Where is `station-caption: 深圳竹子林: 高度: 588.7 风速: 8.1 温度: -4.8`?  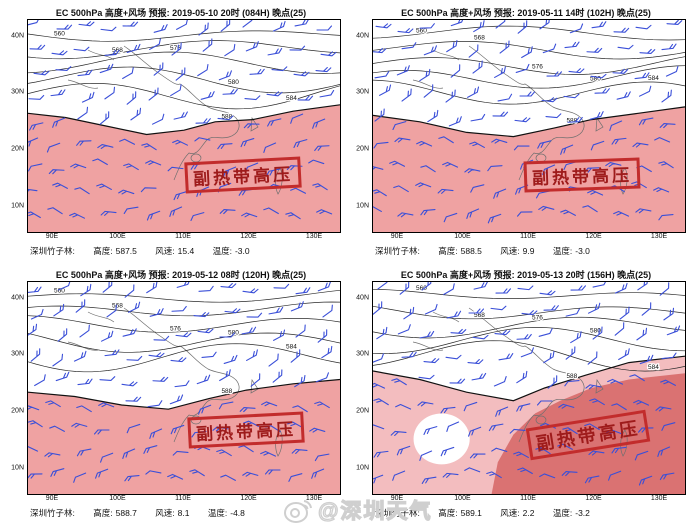
station-caption: 深圳竹子林: 高度: 588.7 风速: 8.1 温度: -4.8 is located at coordinates (137, 513).